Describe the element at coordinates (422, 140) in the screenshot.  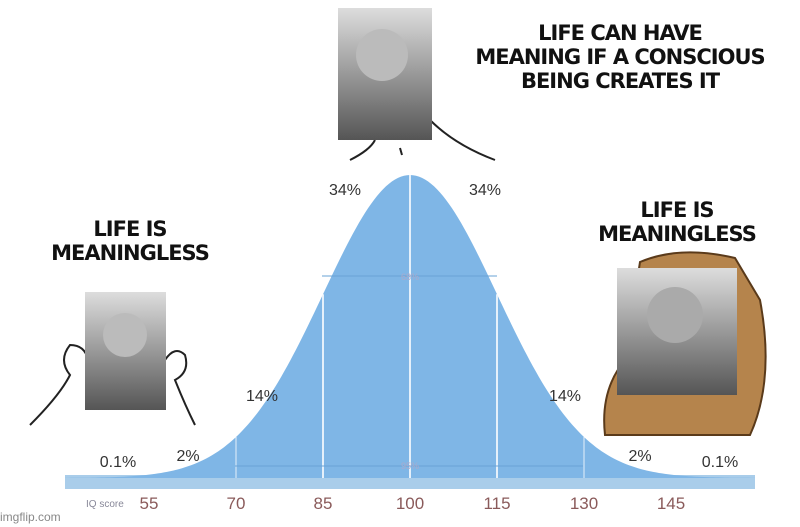
I see `sketch-middle` at that location.